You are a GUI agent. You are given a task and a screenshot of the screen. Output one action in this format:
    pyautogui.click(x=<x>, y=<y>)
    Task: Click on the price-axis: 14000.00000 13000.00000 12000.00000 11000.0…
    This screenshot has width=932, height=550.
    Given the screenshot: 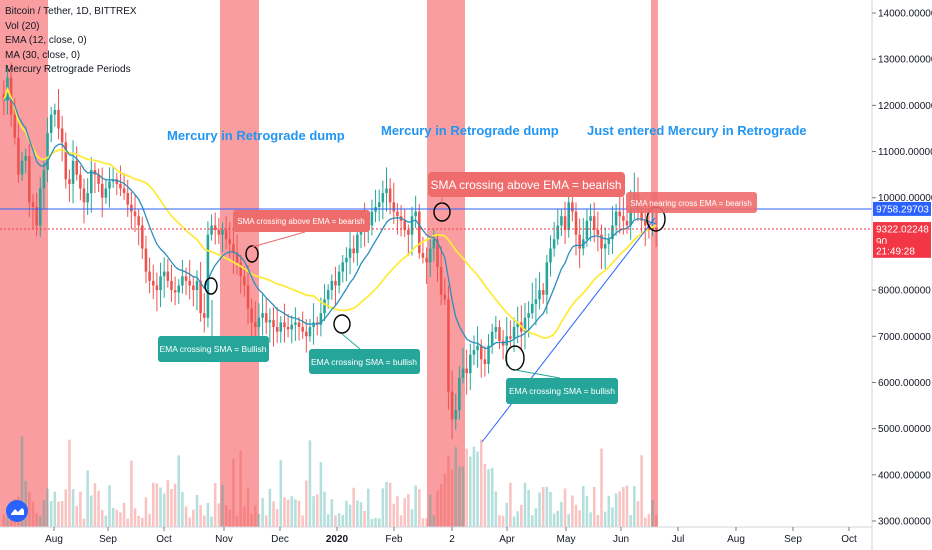 What is the action you would take?
    pyautogui.click(x=902, y=268)
    